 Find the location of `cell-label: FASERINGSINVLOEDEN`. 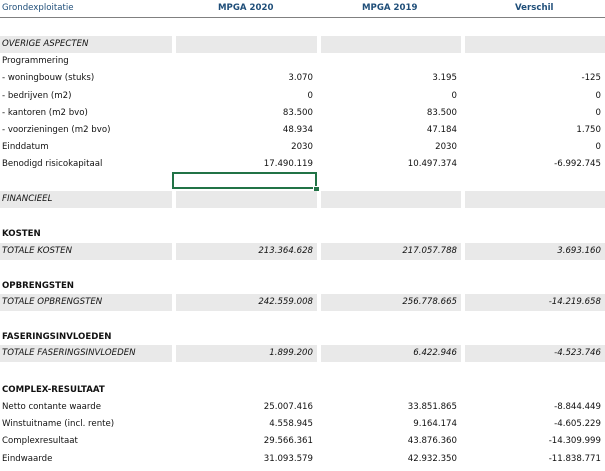

cell-label: FASERINGSINVLOEDEN is located at coordinates (57, 337).